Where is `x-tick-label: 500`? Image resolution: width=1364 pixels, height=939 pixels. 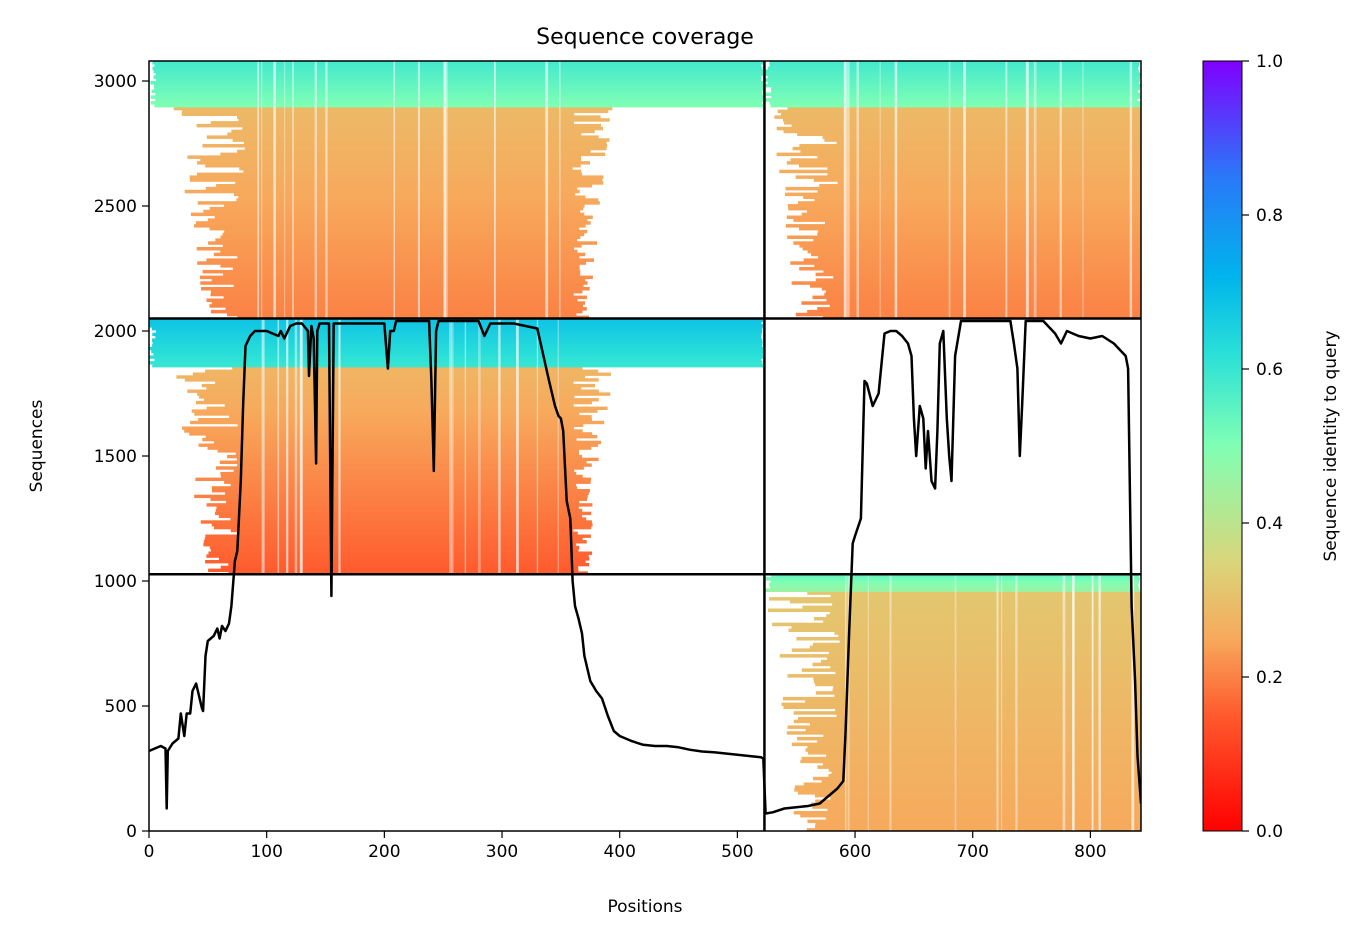 x-tick-label: 500 is located at coordinates (737, 852).